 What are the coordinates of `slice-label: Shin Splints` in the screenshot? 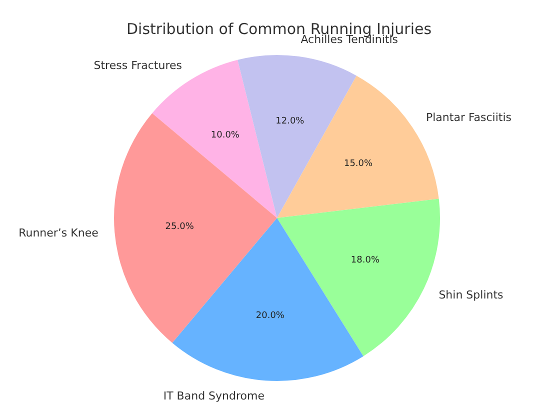 It's located at (471, 295).